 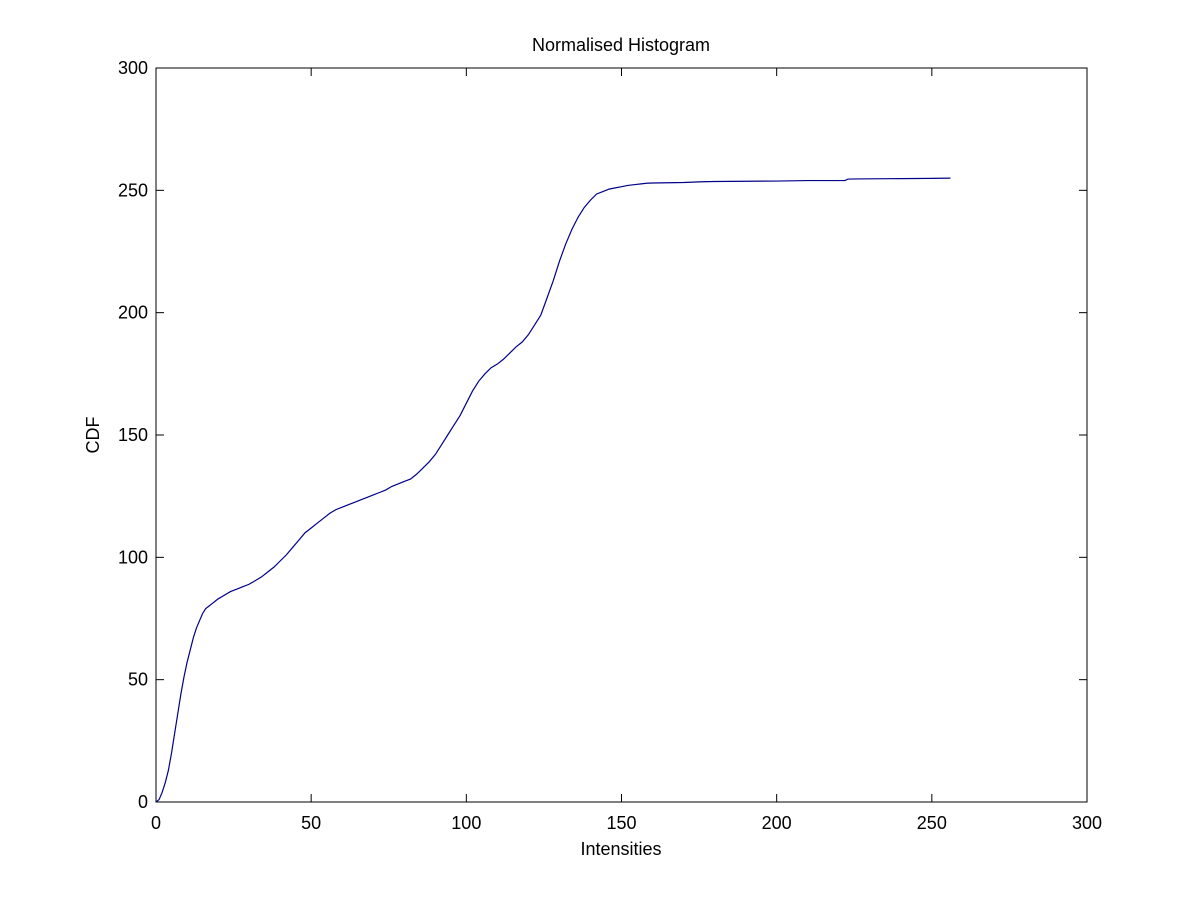 I want to click on y-tick-label: 150, so click(x=133, y=435).